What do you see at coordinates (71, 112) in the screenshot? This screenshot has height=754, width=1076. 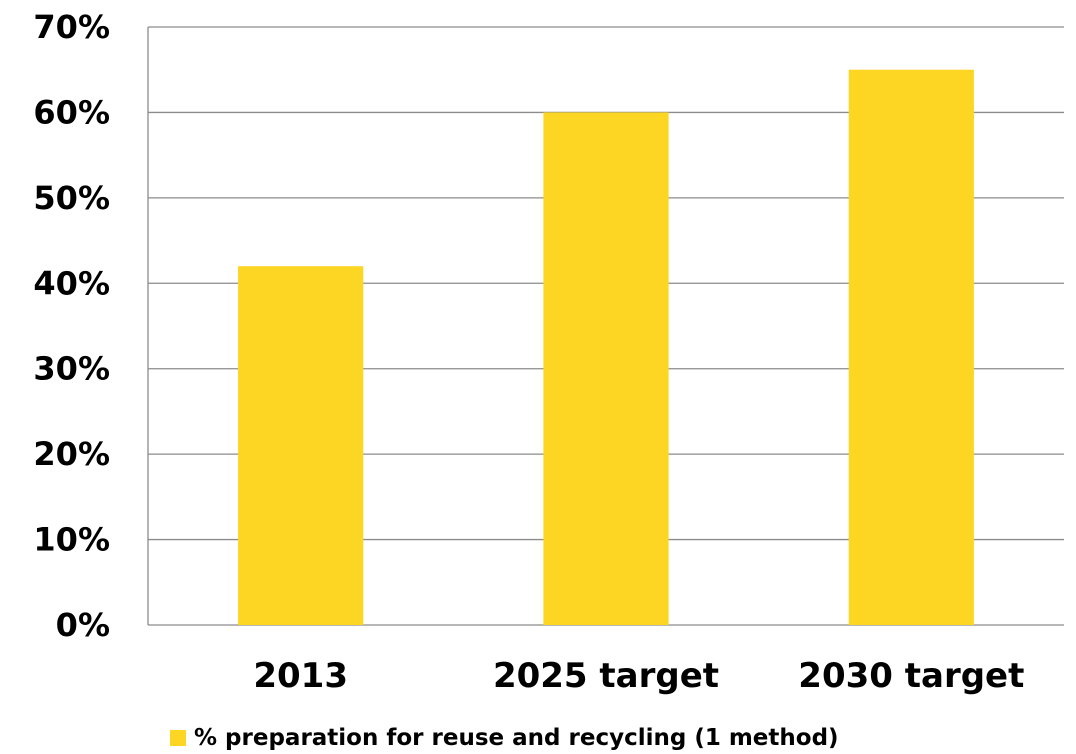 I see `y-tick-label: 60%` at bounding box center [71, 112].